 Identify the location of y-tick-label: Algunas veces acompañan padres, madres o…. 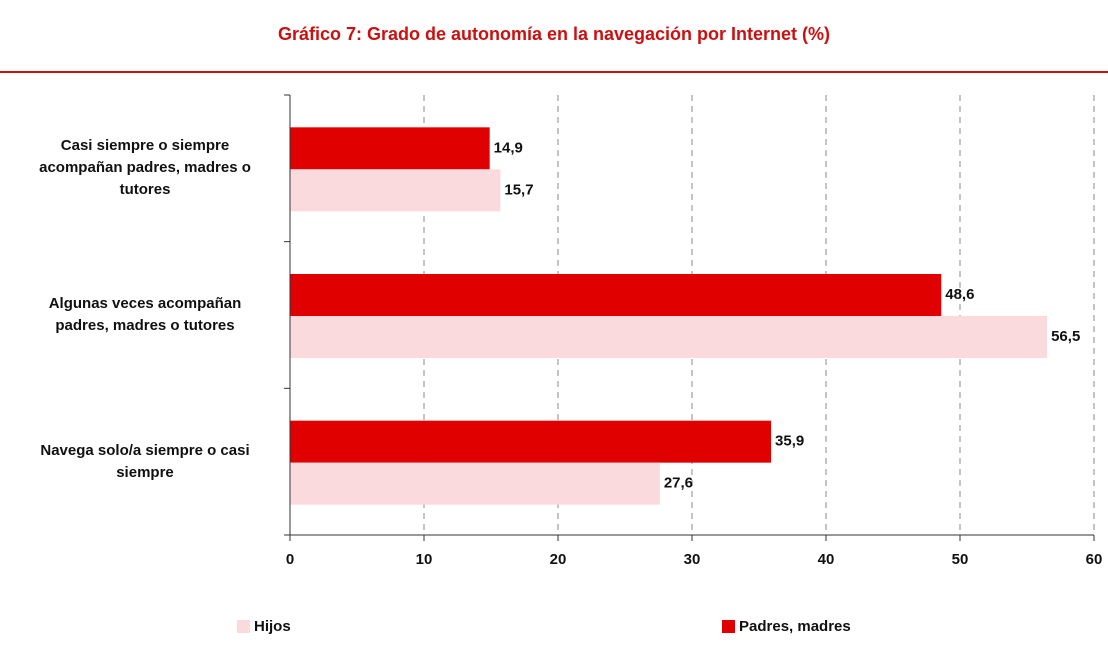
(145, 314).